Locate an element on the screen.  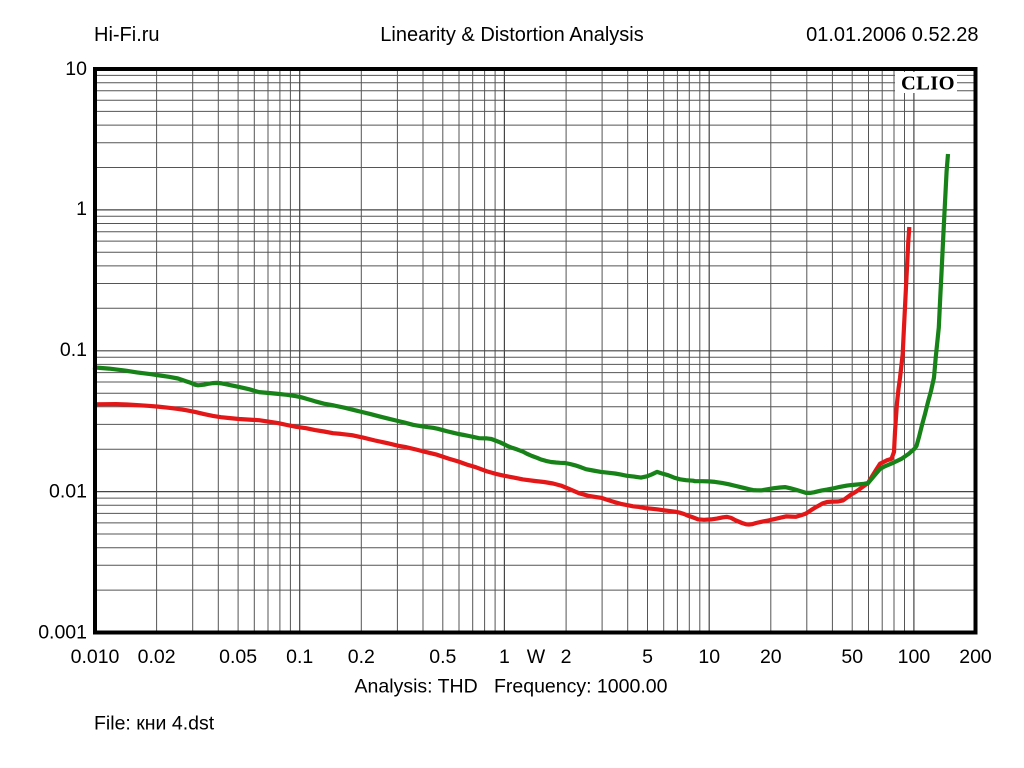
svg-text: 0.02 is located at coordinates (157, 657).